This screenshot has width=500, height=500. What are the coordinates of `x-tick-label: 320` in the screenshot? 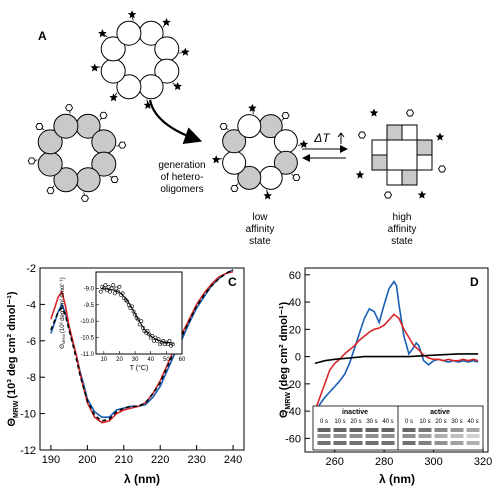 It's located at (483, 462).